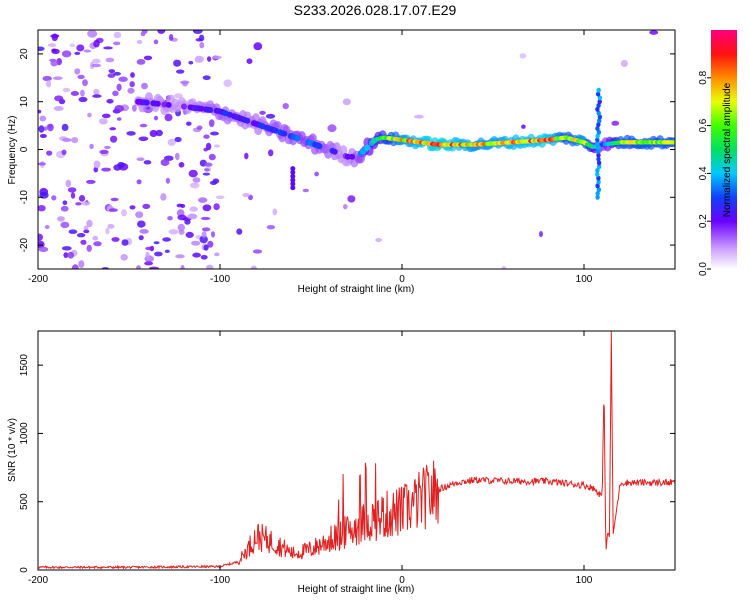 Image resolution: width=750 pixels, height=600 pixels. What do you see at coordinates (402, 279) in the screenshot?
I see `spectrogram-x-tick-label: 0` at bounding box center [402, 279].